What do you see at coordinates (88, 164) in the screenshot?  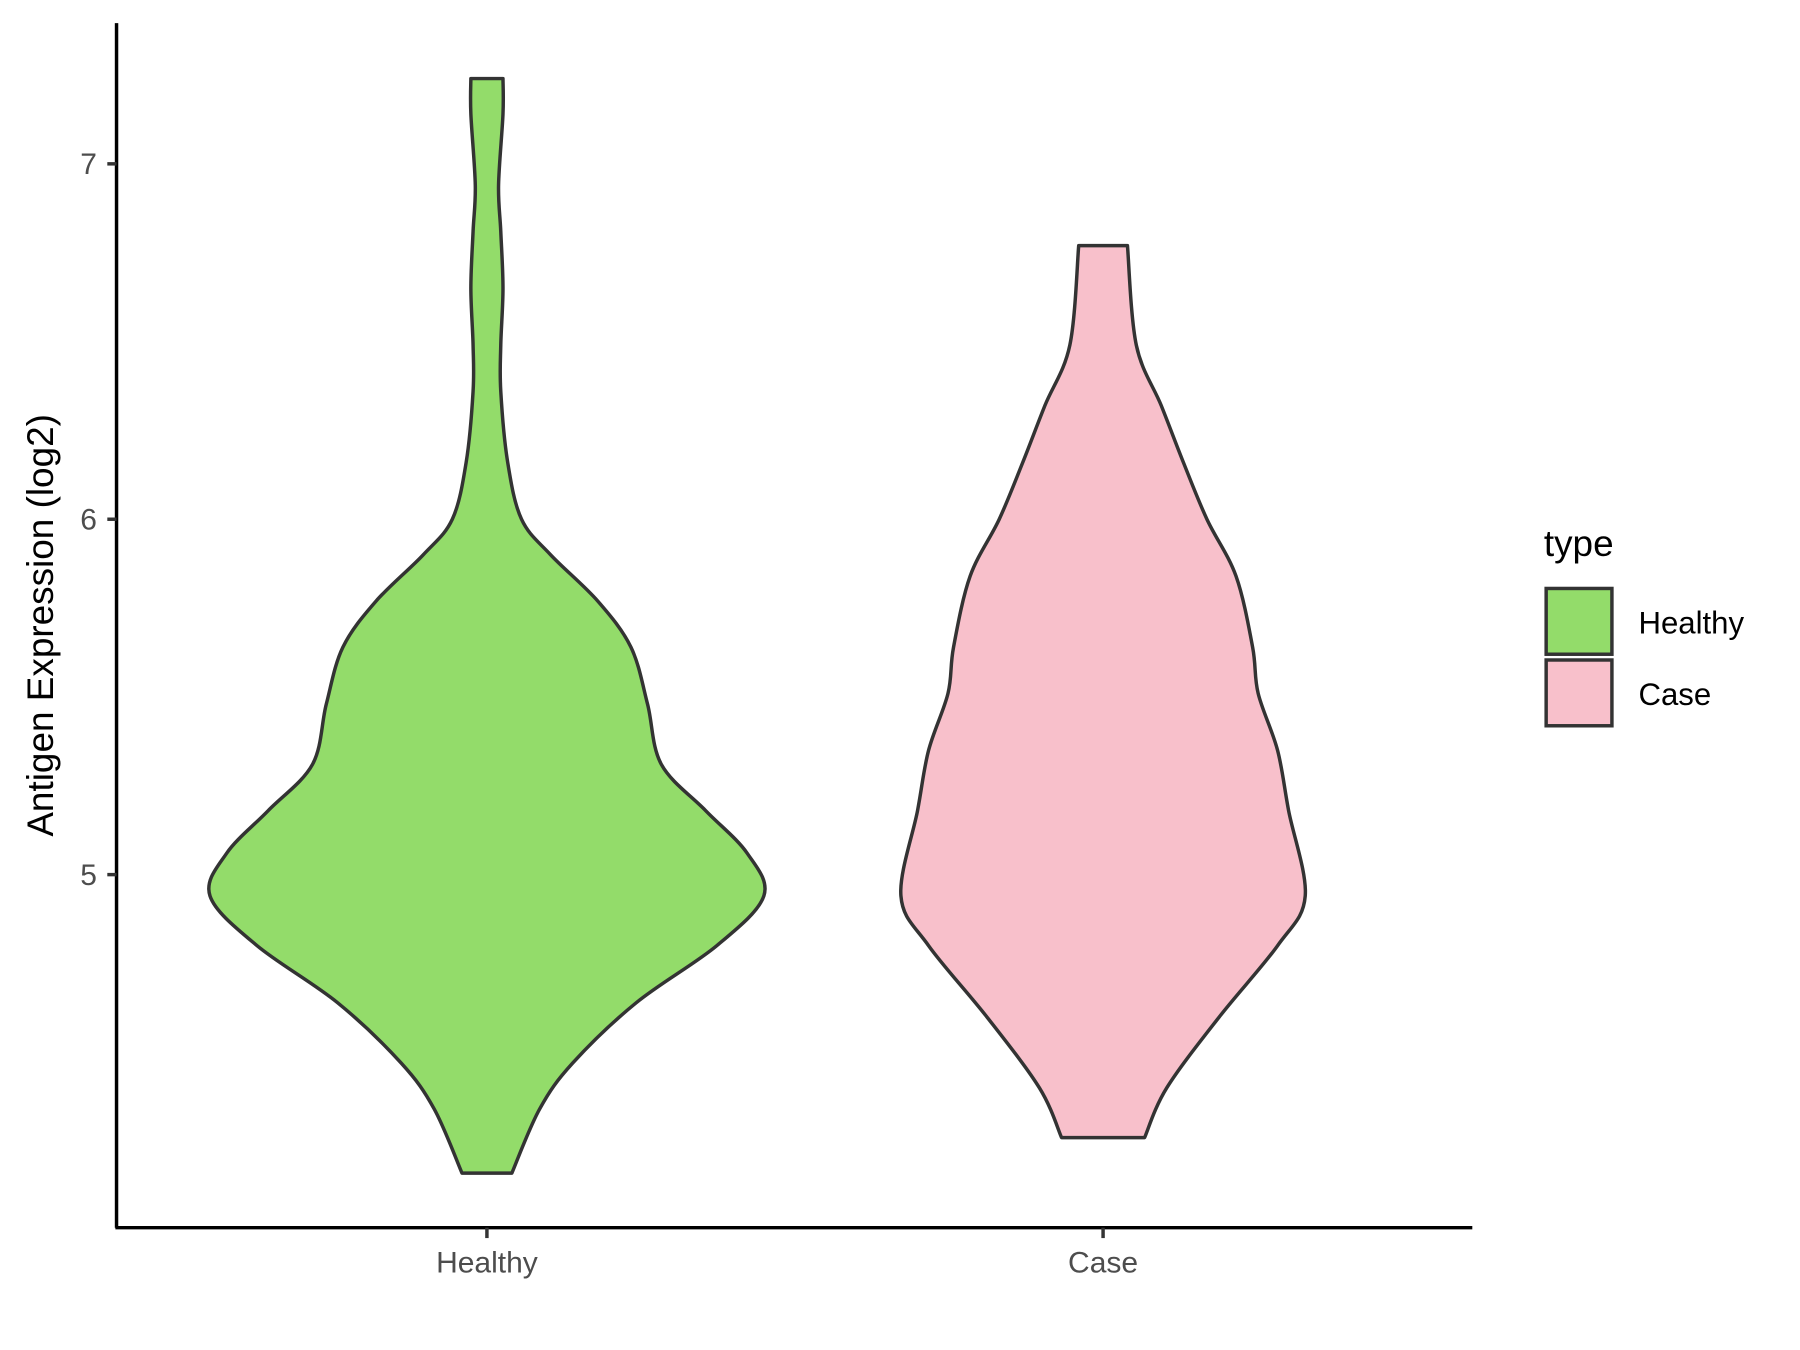 I see `y-tick-label: 7` at bounding box center [88, 164].